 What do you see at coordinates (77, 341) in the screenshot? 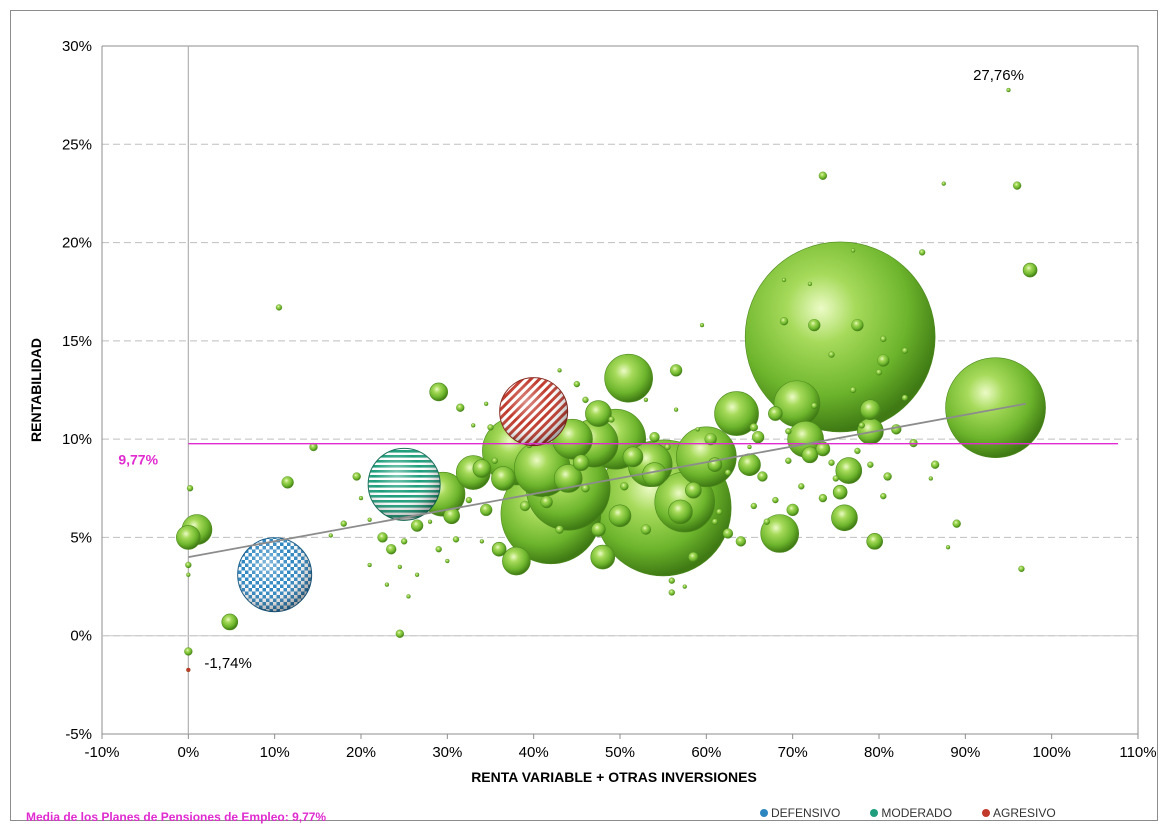
I see `y-tick-label: 15%` at bounding box center [77, 341].